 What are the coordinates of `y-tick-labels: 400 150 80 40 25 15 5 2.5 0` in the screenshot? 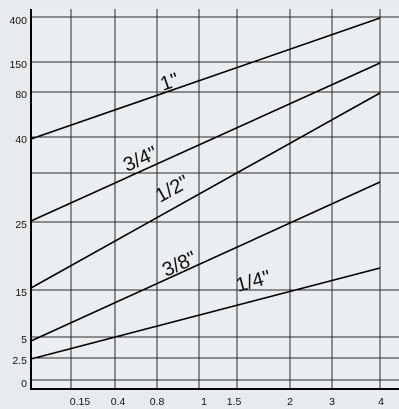 It's located at (18, 202).